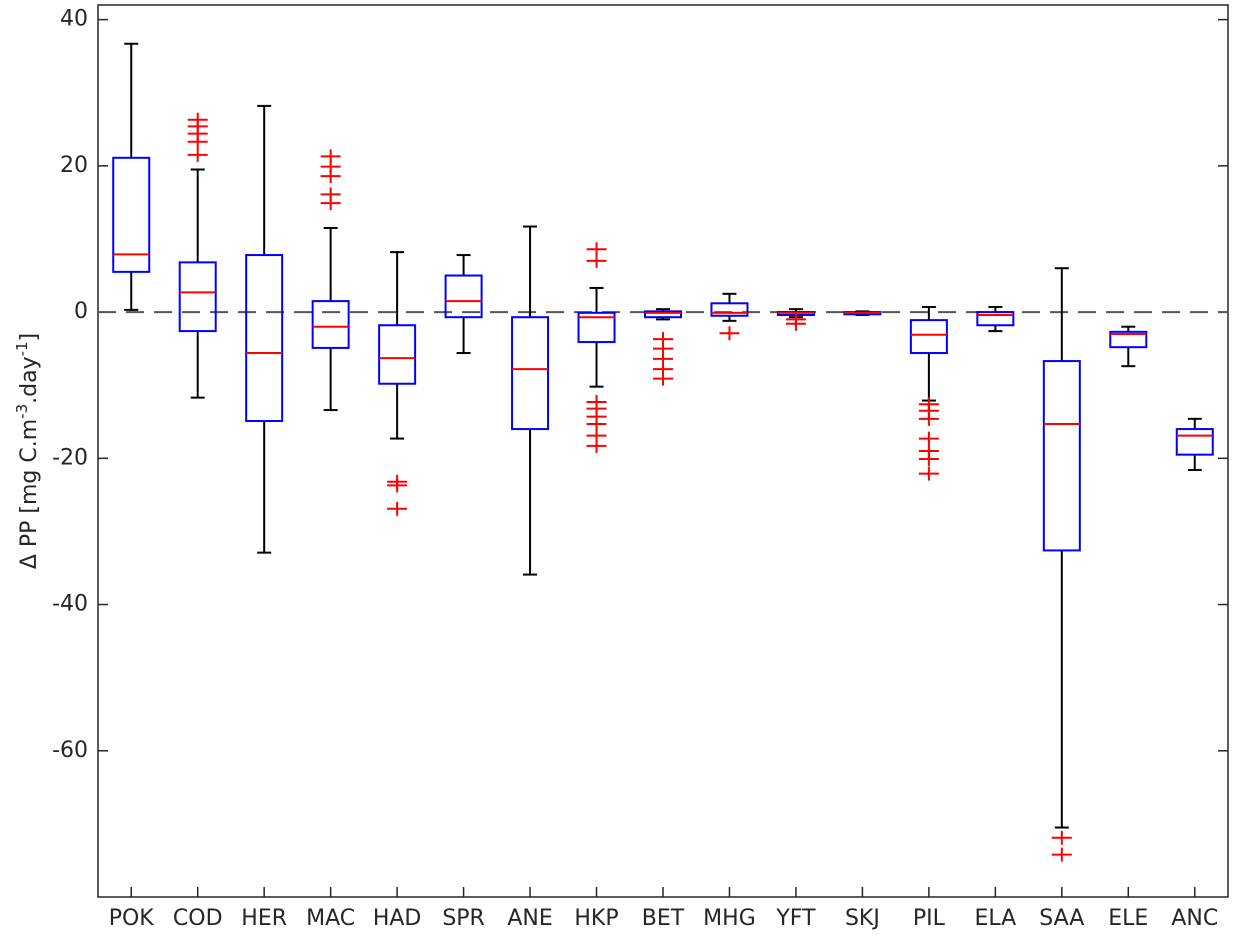  Describe the element at coordinates (70, 750) in the screenshot. I see `y-tick-label: -60` at that location.